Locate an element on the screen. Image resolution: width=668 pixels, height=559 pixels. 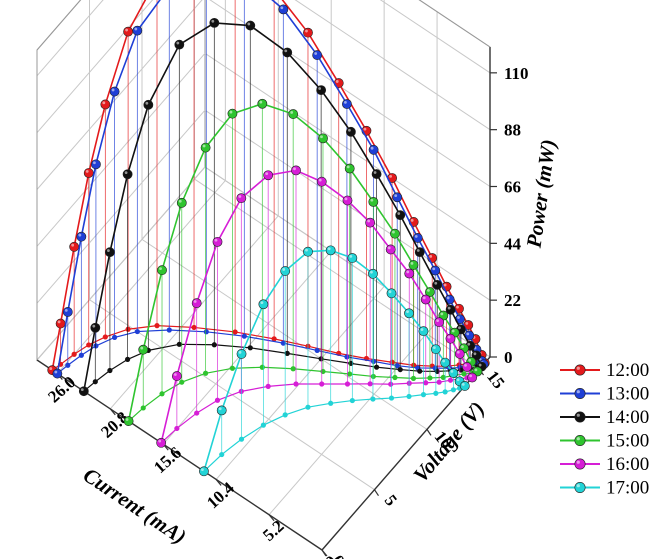
y-tick-label: 15 is located at coordinates (495, 379).